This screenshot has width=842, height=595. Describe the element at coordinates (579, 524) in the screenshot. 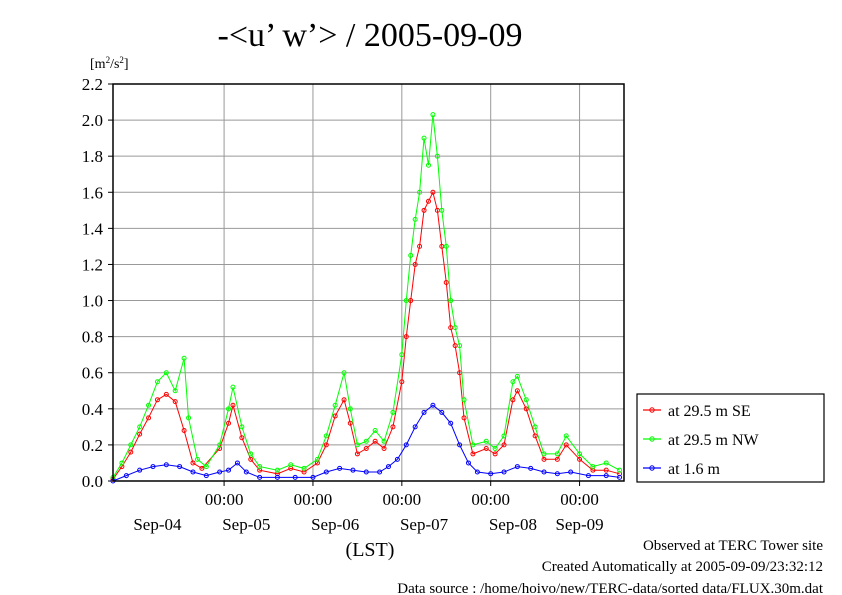

I see `date-label: Sep-09` at that location.